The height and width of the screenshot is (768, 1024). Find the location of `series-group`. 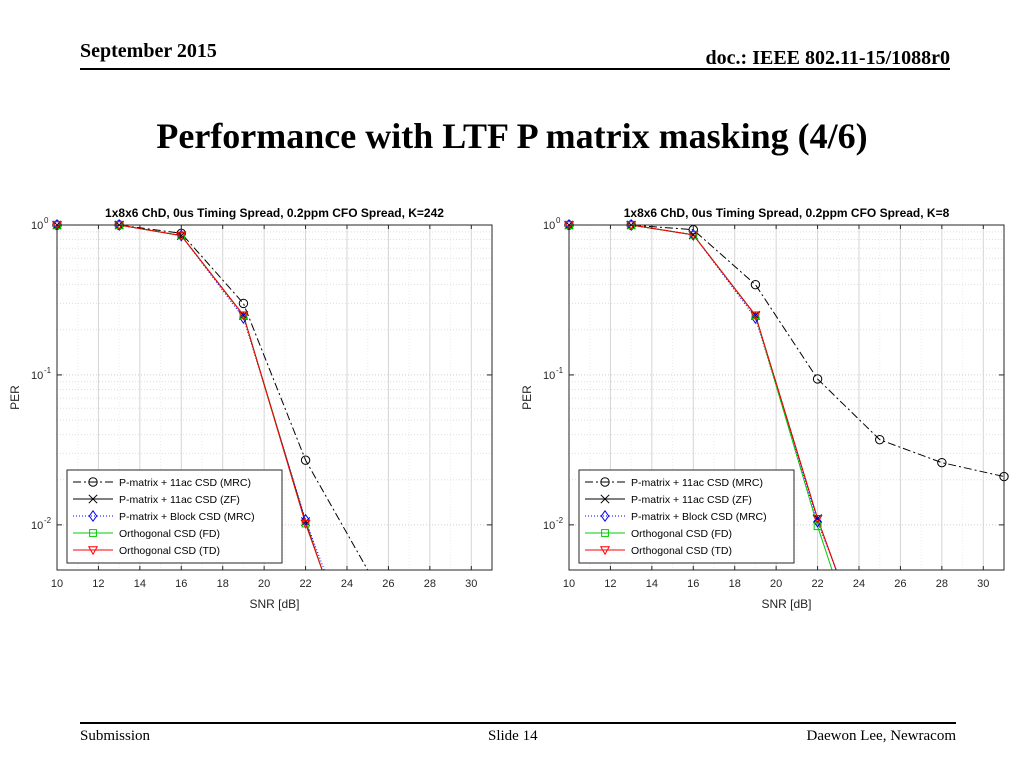

series-group is located at coordinates (213, 397).